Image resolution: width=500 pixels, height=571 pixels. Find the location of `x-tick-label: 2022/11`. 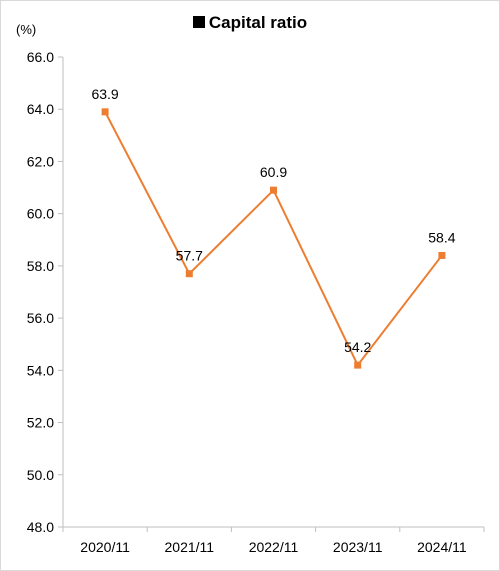

x-tick-label: 2022/11 is located at coordinates (274, 547).